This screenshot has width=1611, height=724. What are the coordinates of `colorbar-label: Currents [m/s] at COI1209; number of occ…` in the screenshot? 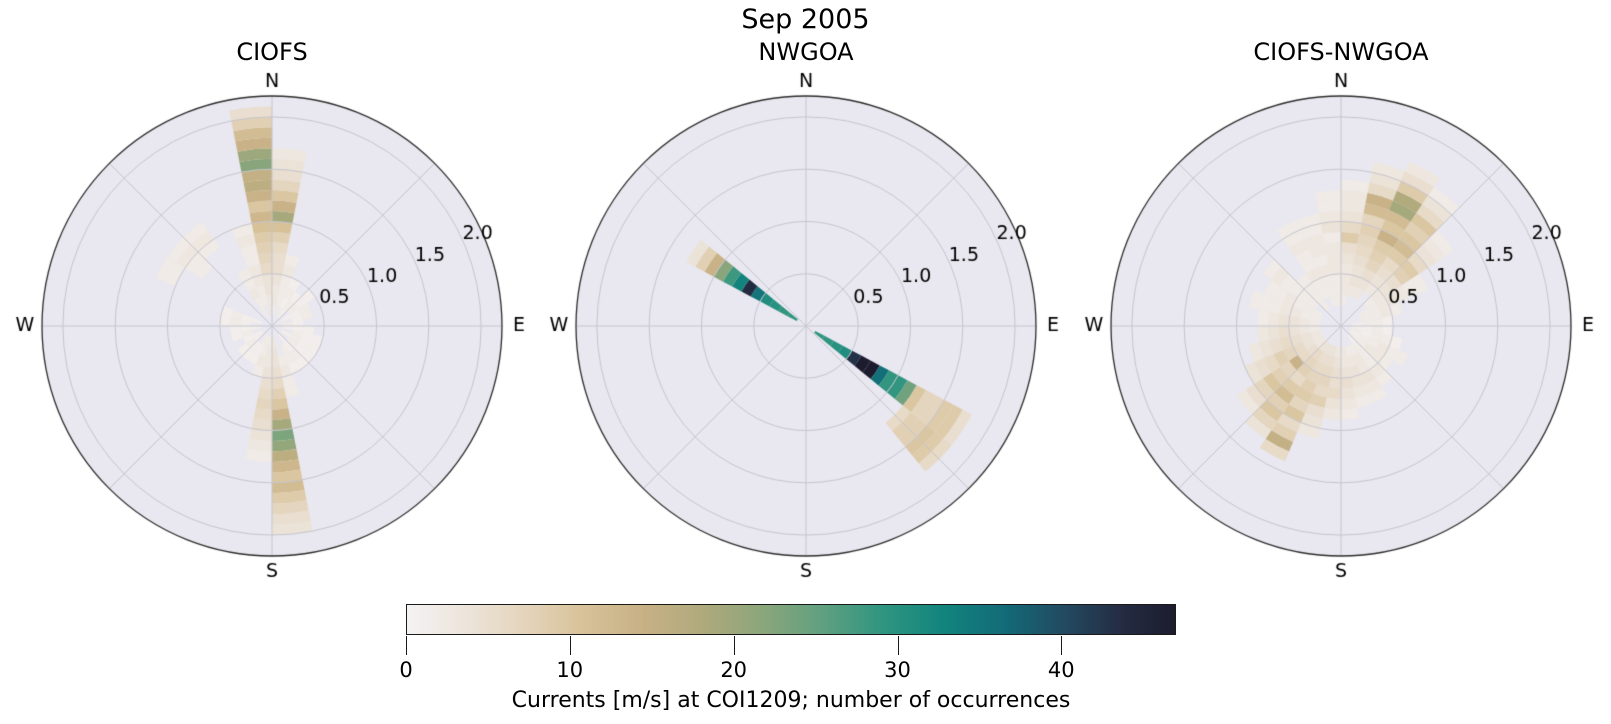 It's located at (791, 700).